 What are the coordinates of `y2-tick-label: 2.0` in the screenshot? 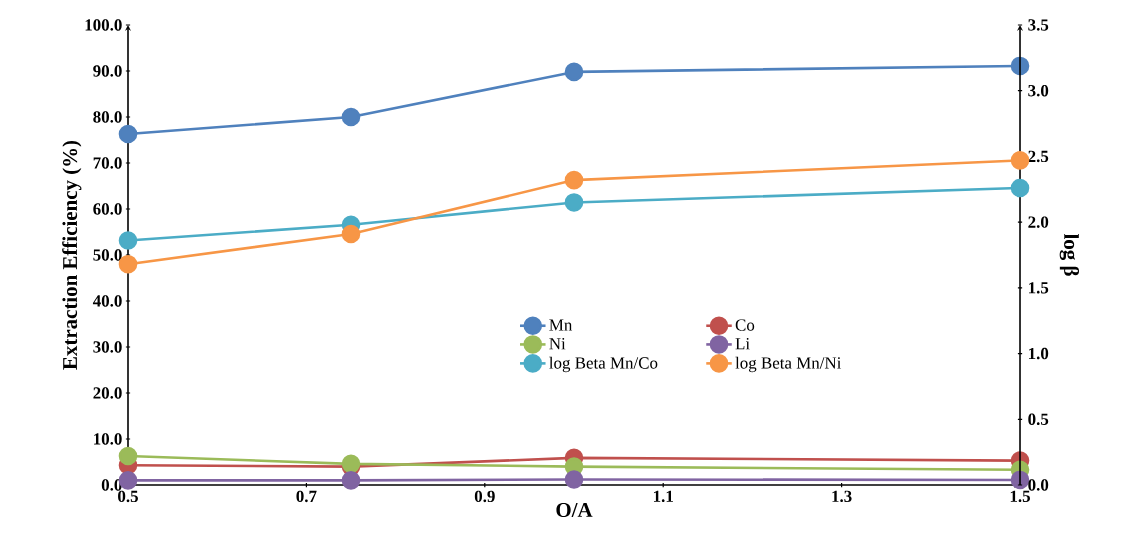 It's located at (1038, 222).